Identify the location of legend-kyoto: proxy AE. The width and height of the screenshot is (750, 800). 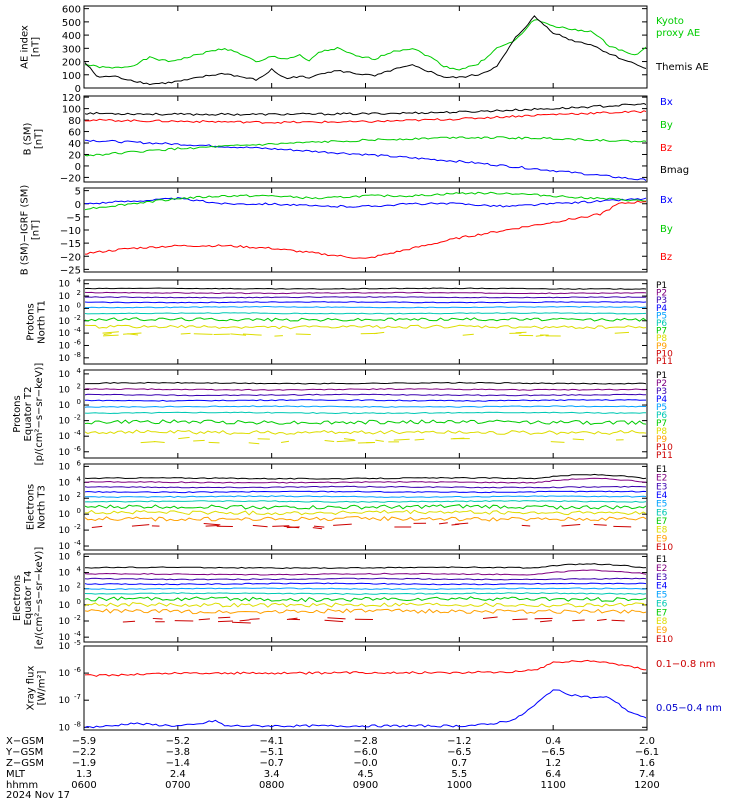
(678, 33).